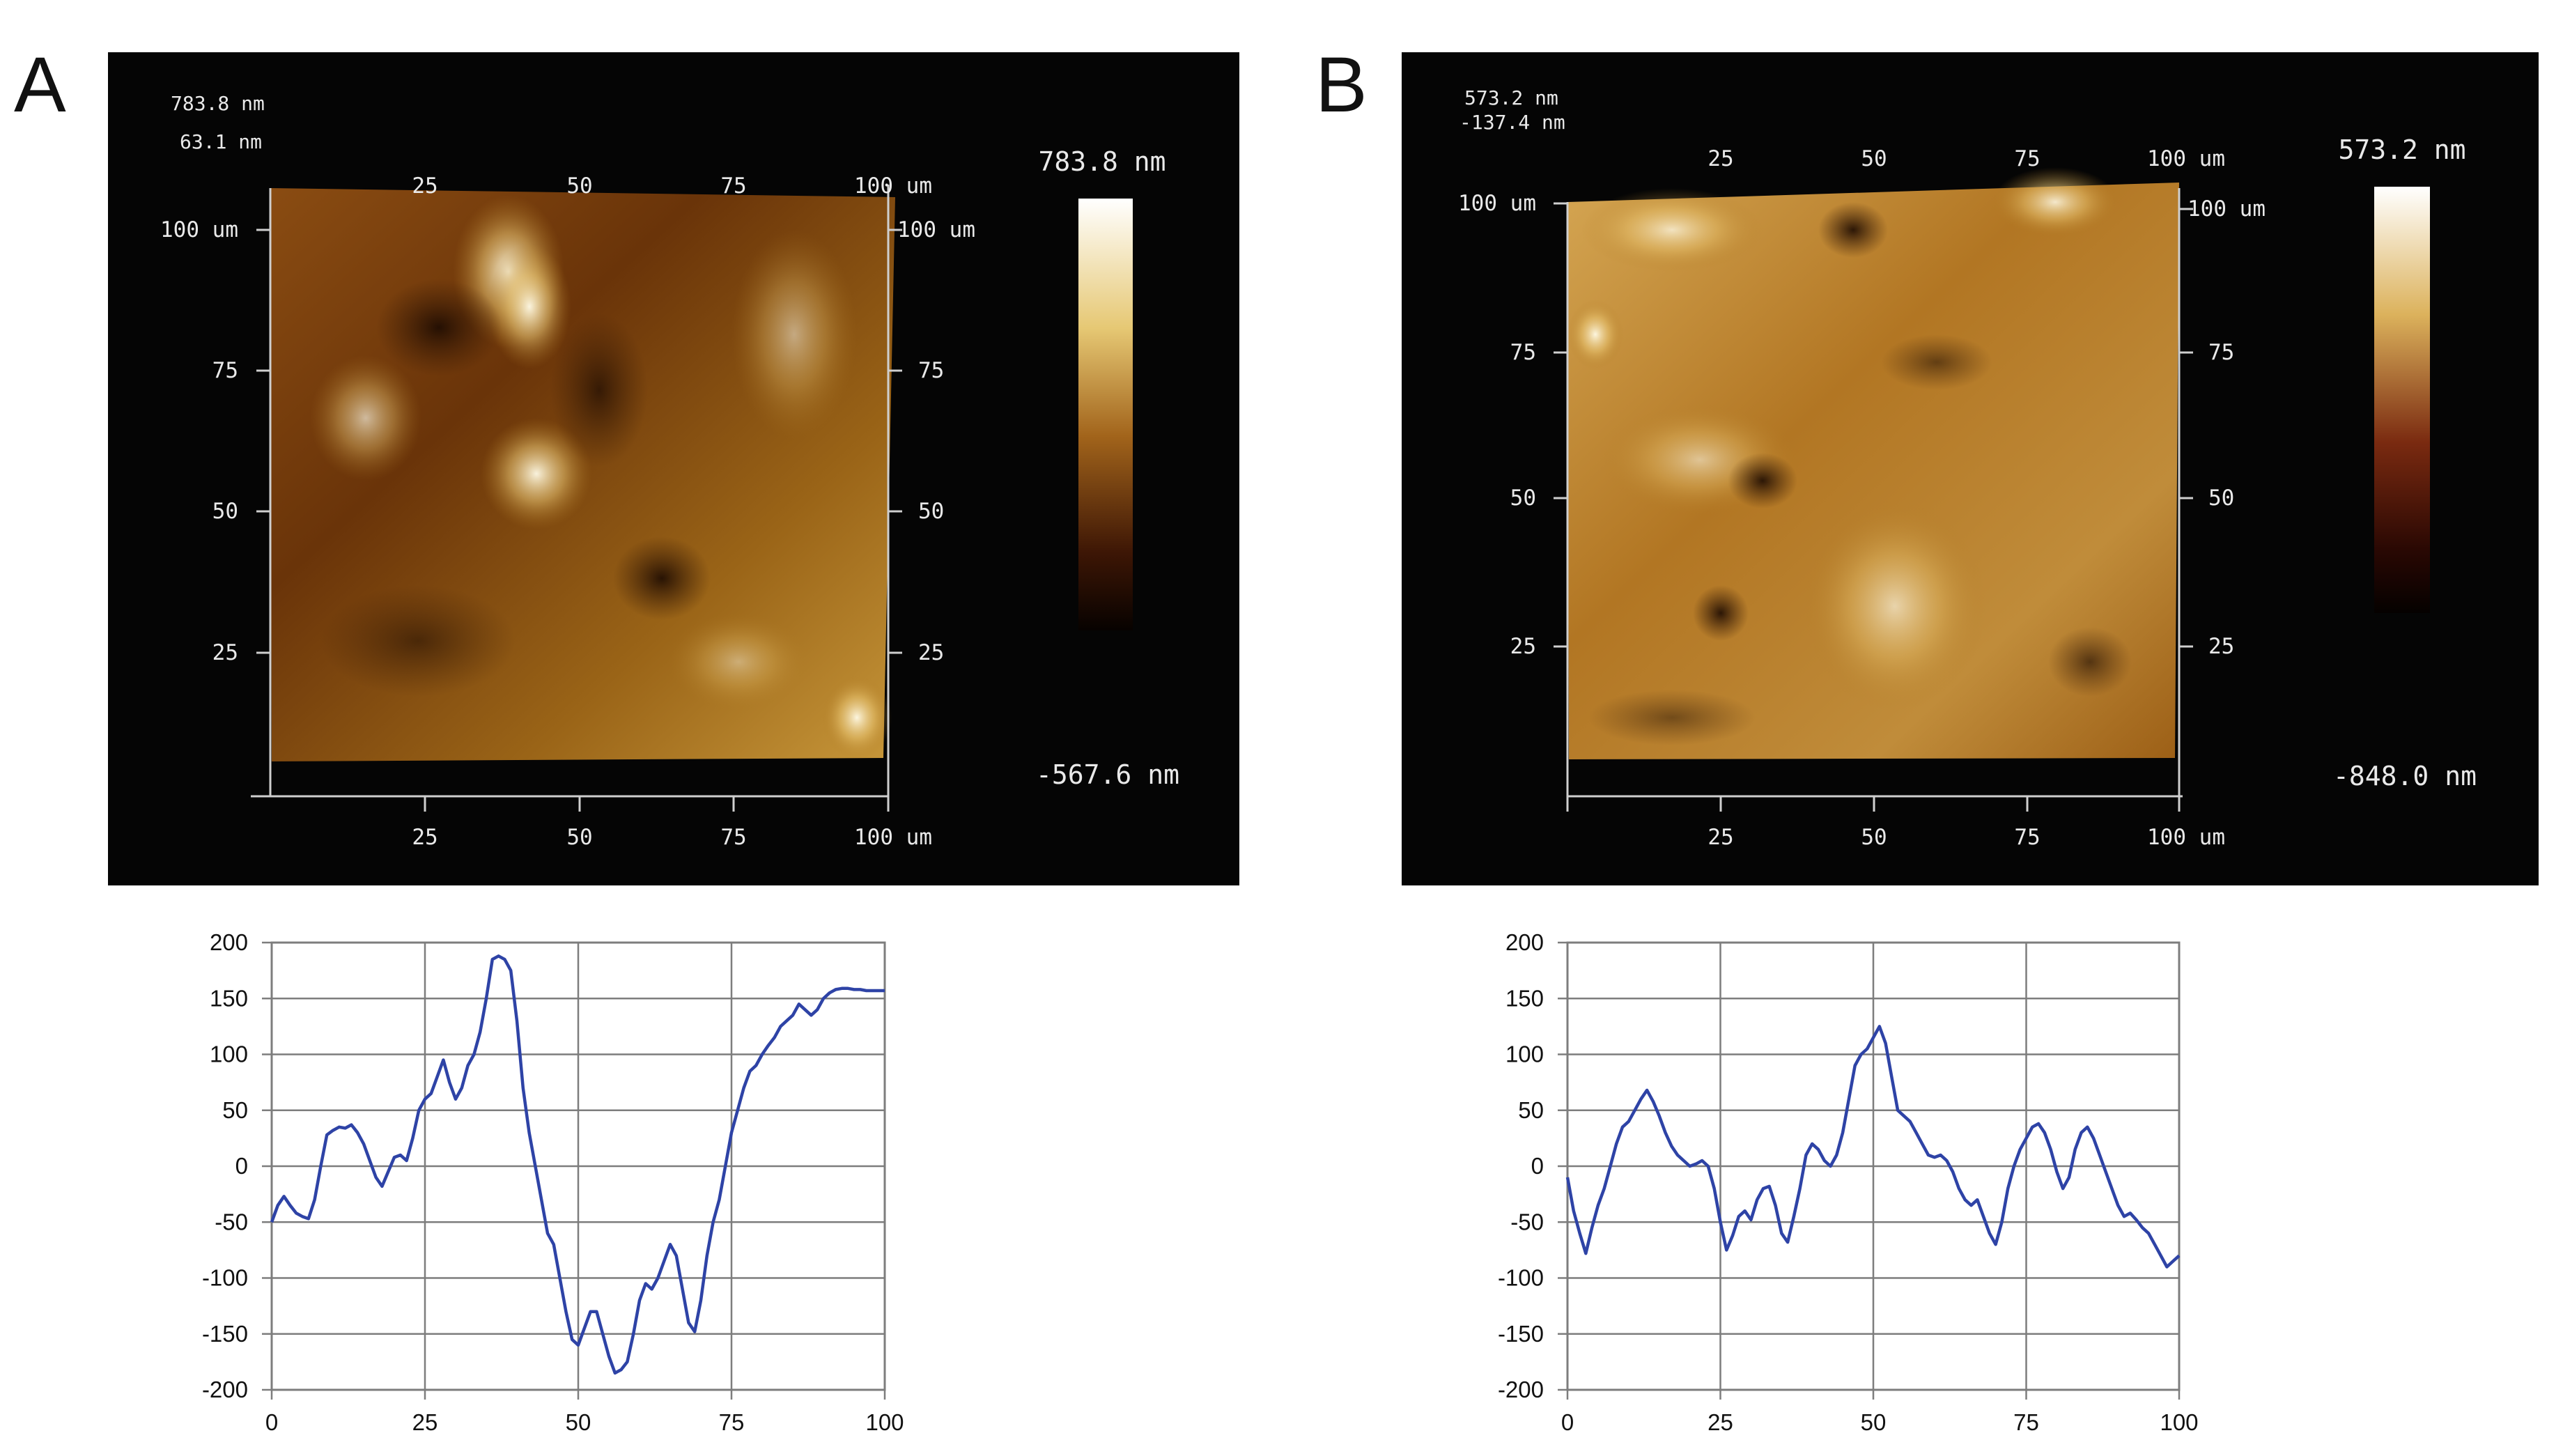 This screenshot has height=1456, width=2563. I want to click on profile-x-ticks-a: 0 25 50 75 100, so click(584, 1412).